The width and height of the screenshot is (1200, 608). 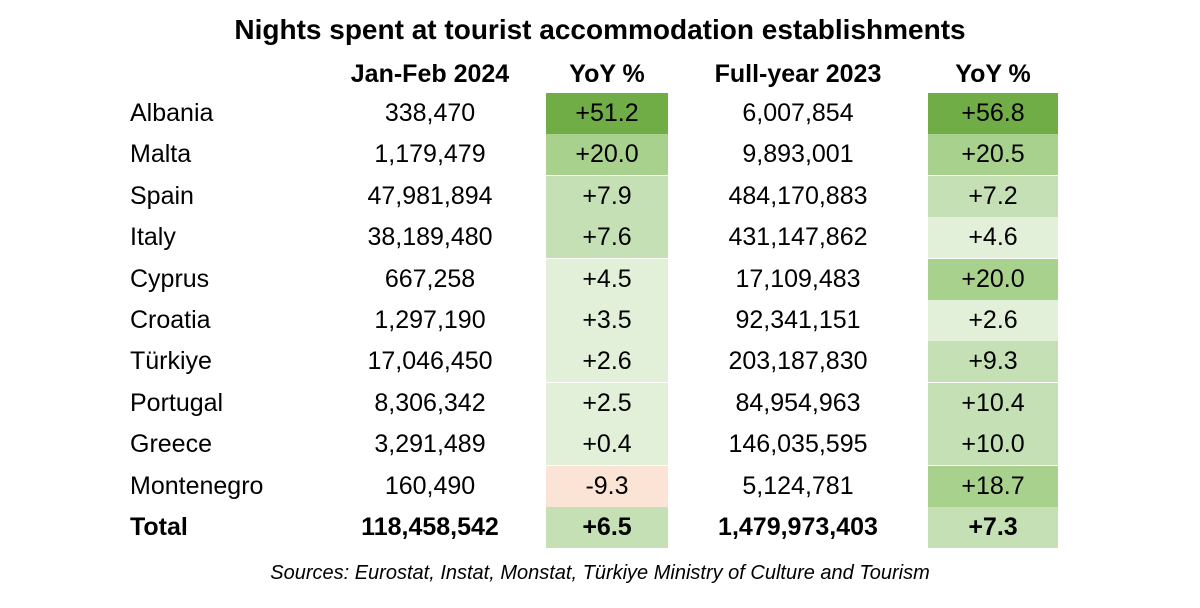 What do you see at coordinates (607, 362) in the screenshot?
I see `yoy-2024-value: +2.6` at bounding box center [607, 362].